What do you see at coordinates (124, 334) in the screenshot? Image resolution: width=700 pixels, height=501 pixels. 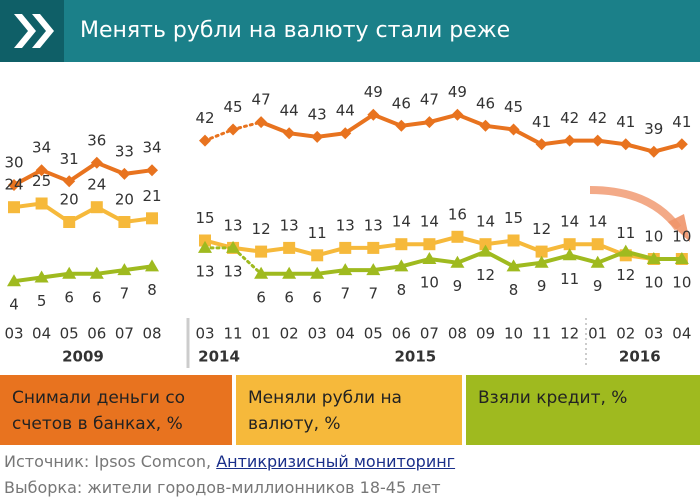 I see `x-tick-label: 07` at bounding box center [124, 334].